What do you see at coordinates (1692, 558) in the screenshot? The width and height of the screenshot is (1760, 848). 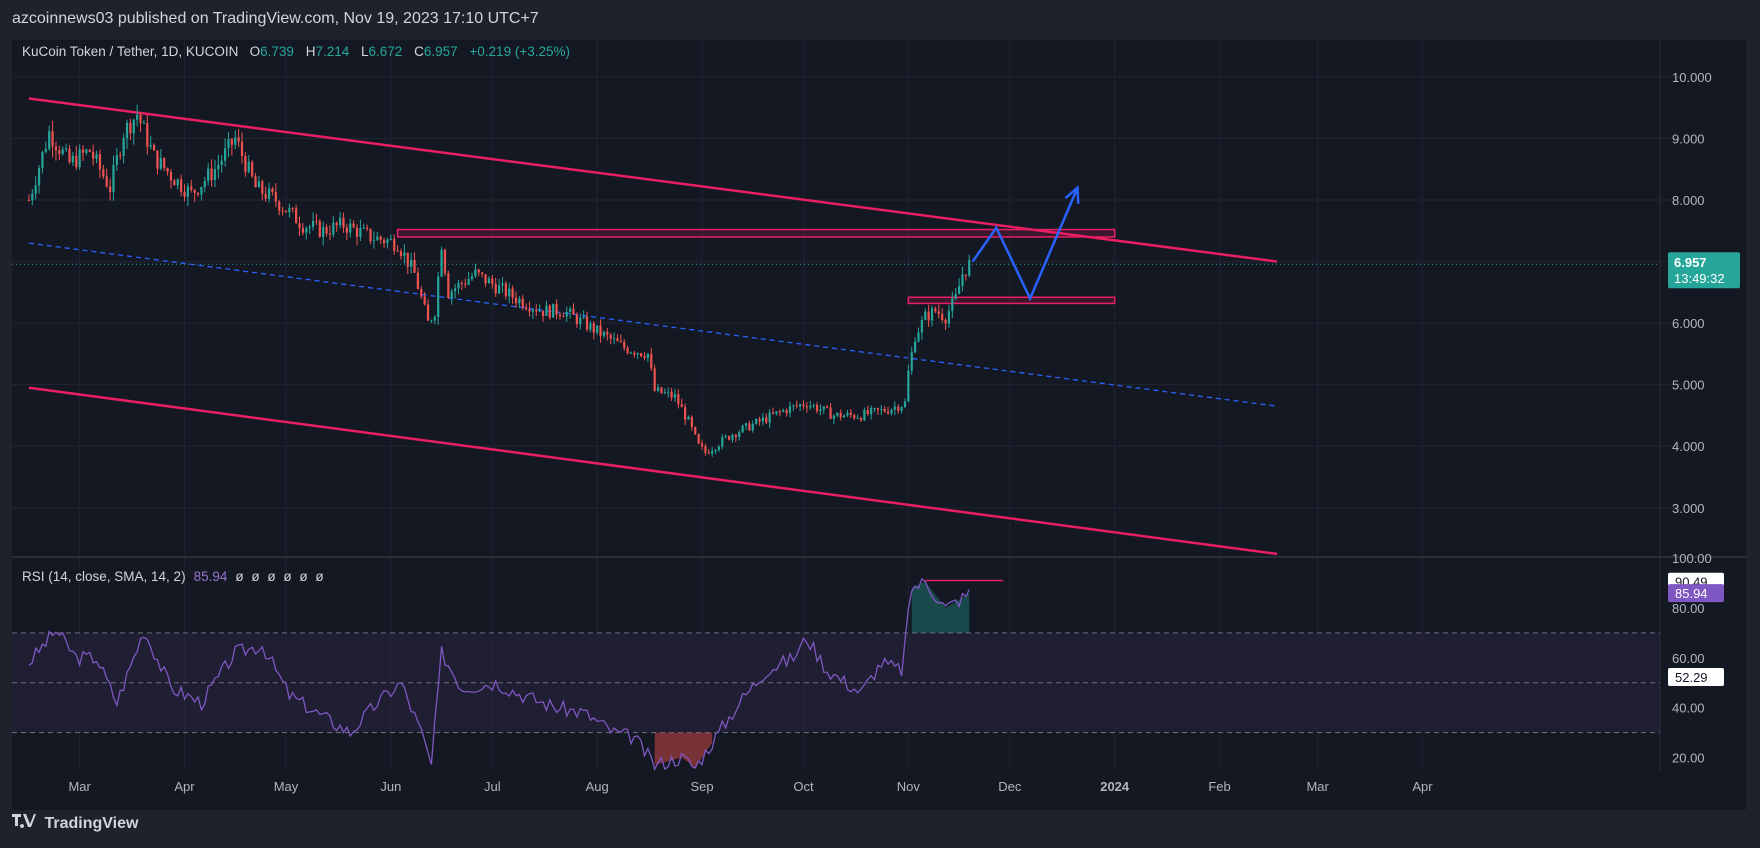 I see `rsi-tick-label: 100.00` at bounding box center [1692, 558].